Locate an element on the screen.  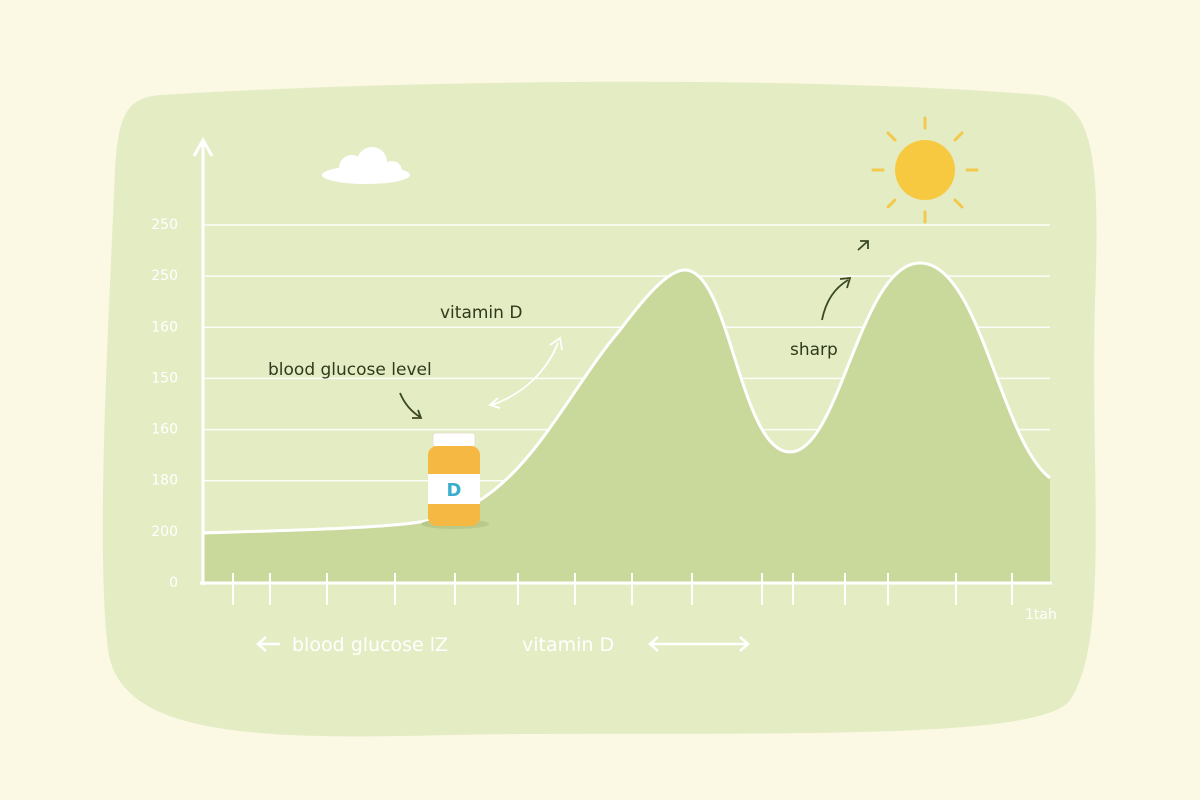
y-label: 150 is located at coordinates (164, 378).